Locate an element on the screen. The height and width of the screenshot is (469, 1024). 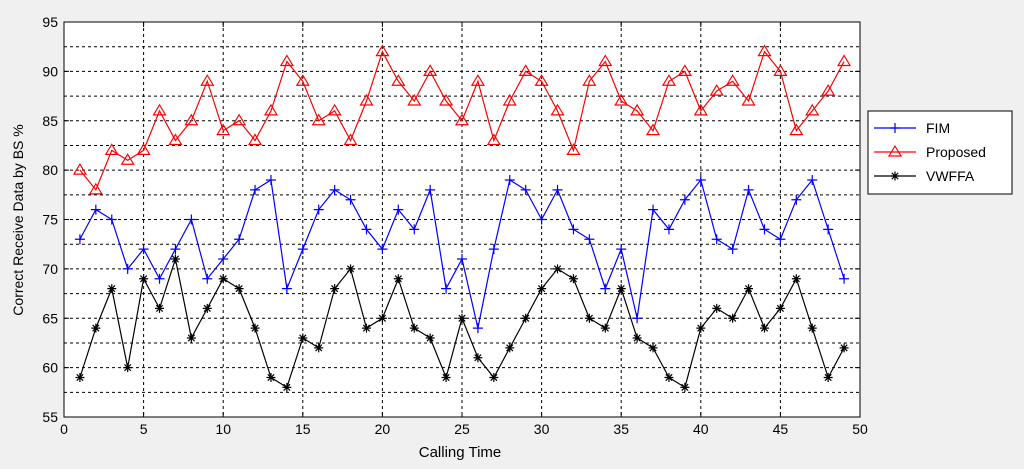
x-tick-label: 10 is located at coordinates (223, 429).